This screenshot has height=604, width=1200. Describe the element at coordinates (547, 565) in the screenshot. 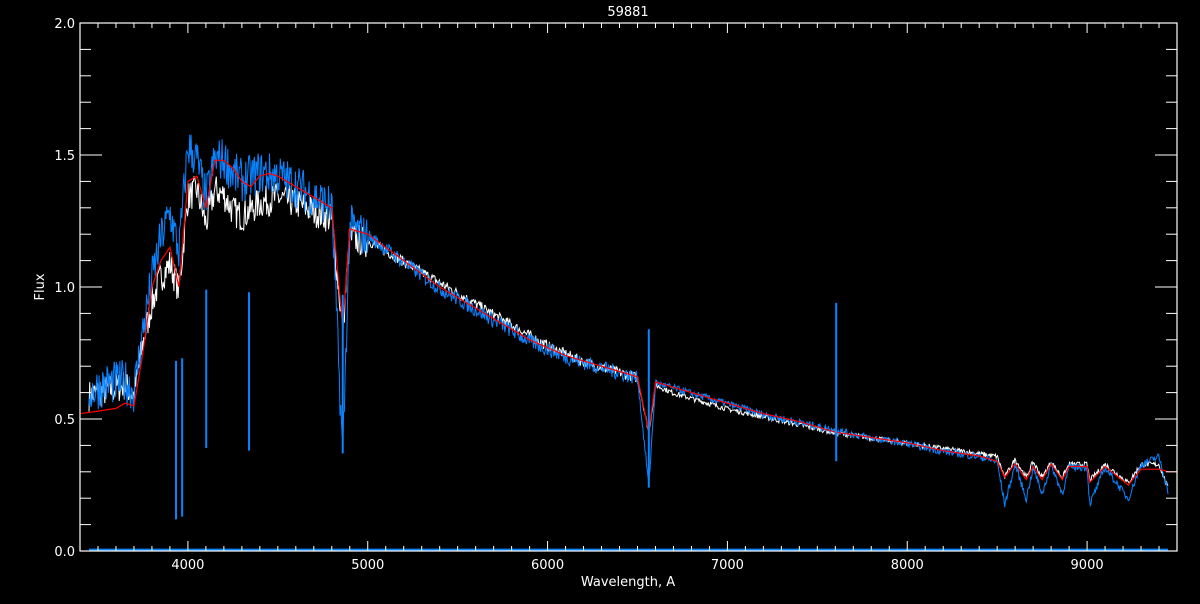

I see `x-tick-label: 6000` at that location.